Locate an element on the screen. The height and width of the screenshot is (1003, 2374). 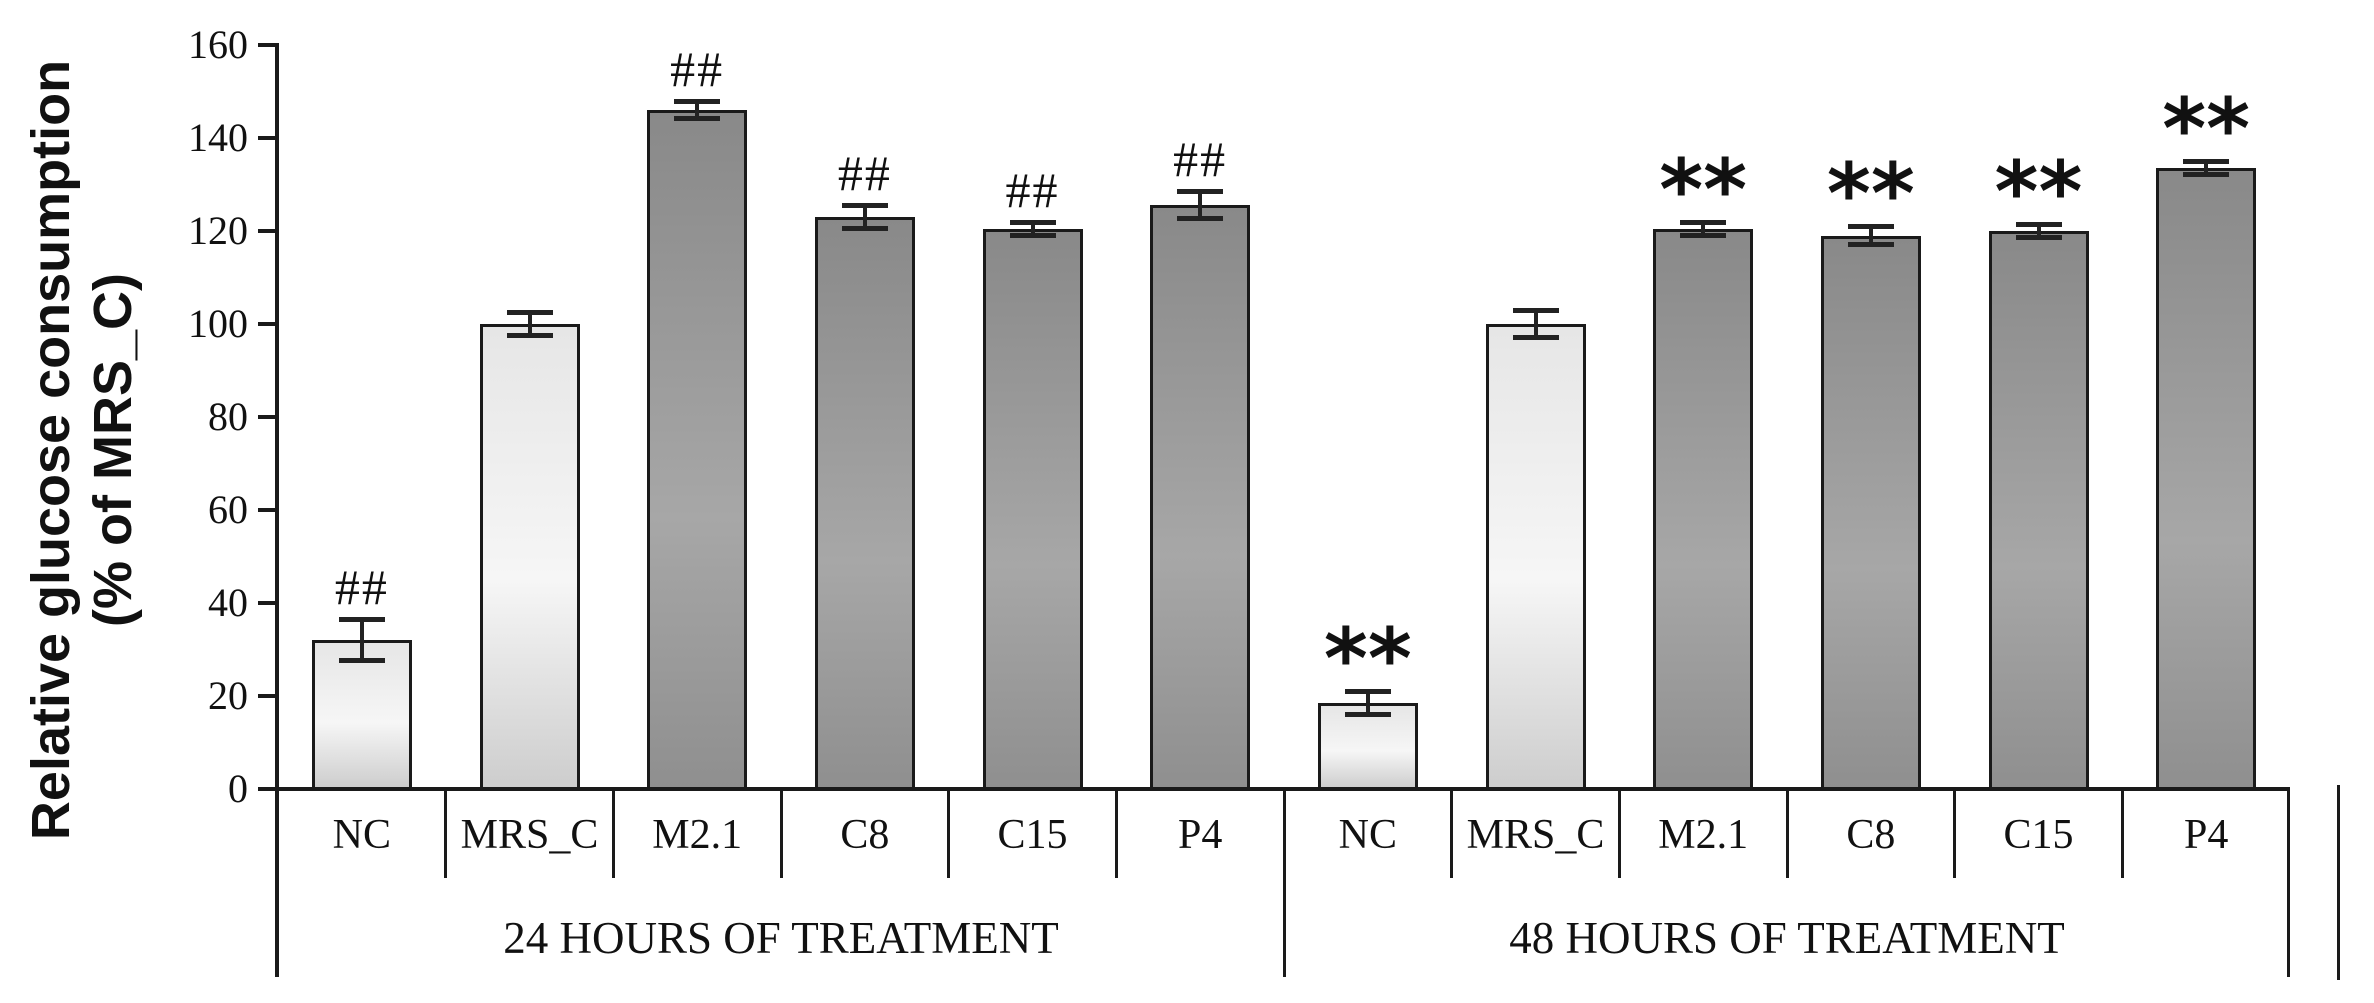
bar-24h-P4 is located at coordinates (1200, 498).